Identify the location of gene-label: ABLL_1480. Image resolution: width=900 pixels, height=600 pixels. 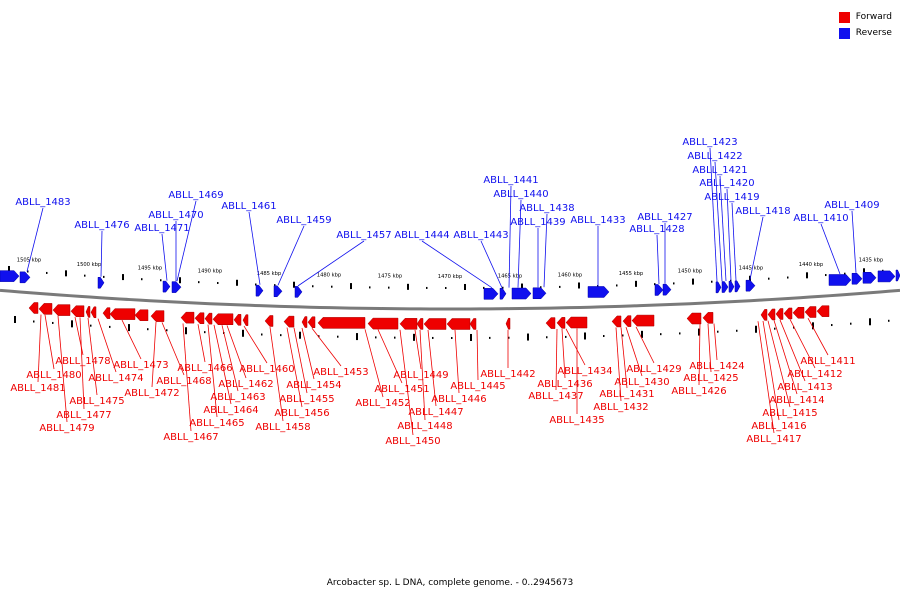
(53, 375).